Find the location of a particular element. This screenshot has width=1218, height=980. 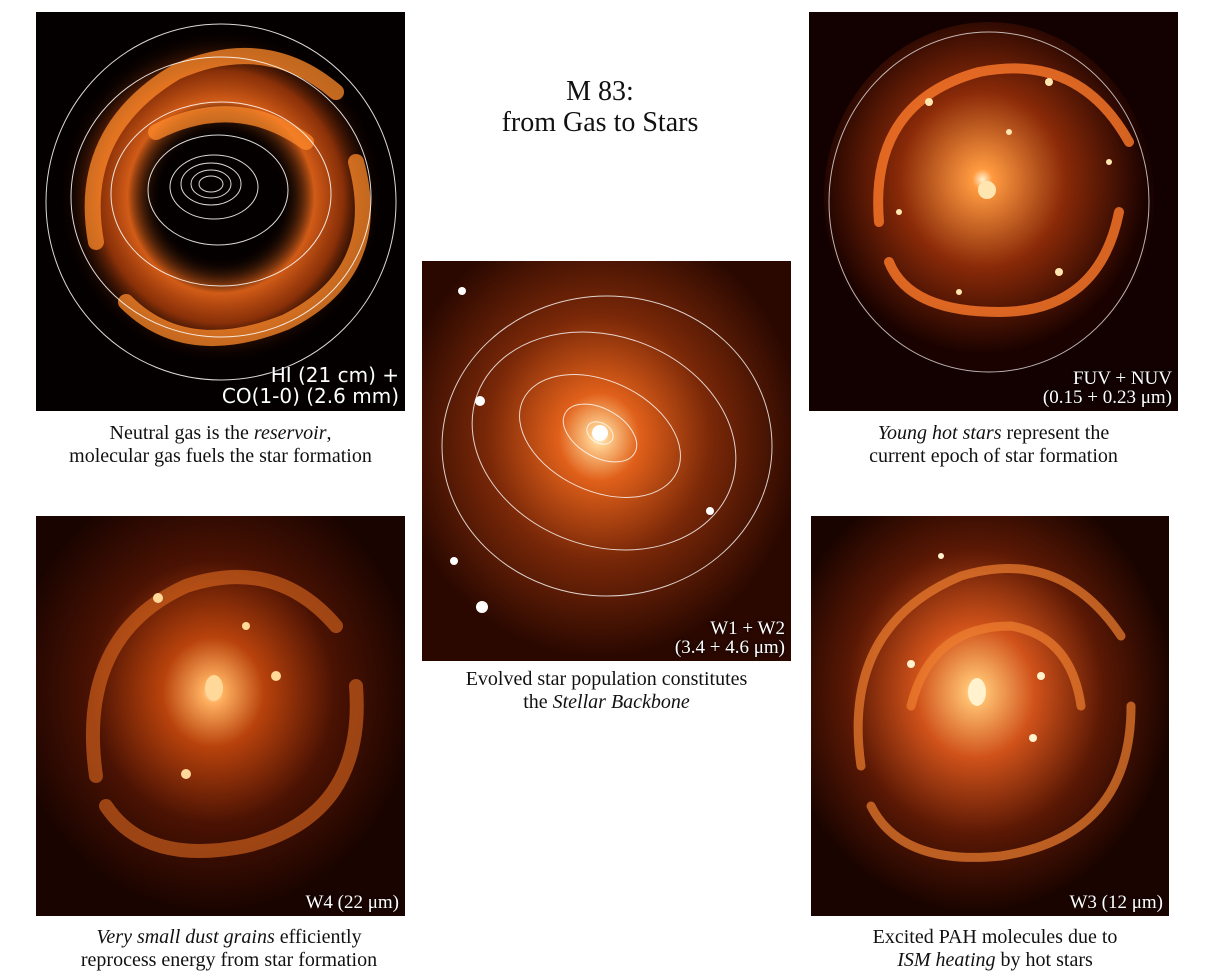

title-line-2: from Gas to Stars is located at coordinates (600, 122).